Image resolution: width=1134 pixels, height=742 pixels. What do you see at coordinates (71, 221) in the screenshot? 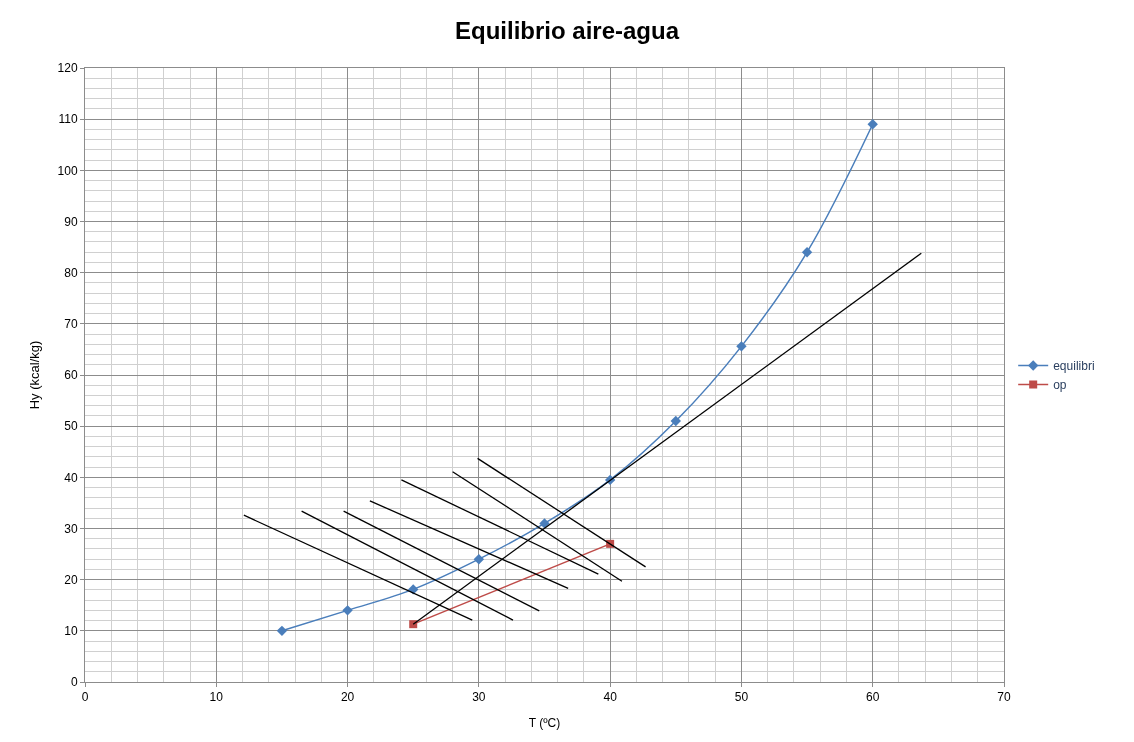
I see `y-tick-label: 90` at bounding box center [71, 221].